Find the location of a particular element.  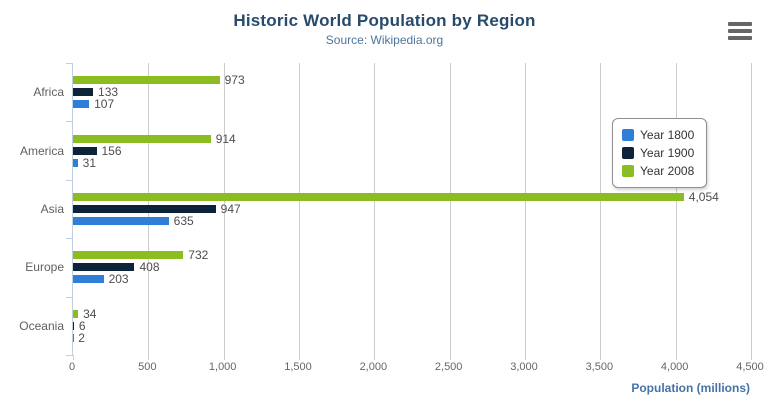

legend-marker-year-1900 is located at coordinates (628, 153).